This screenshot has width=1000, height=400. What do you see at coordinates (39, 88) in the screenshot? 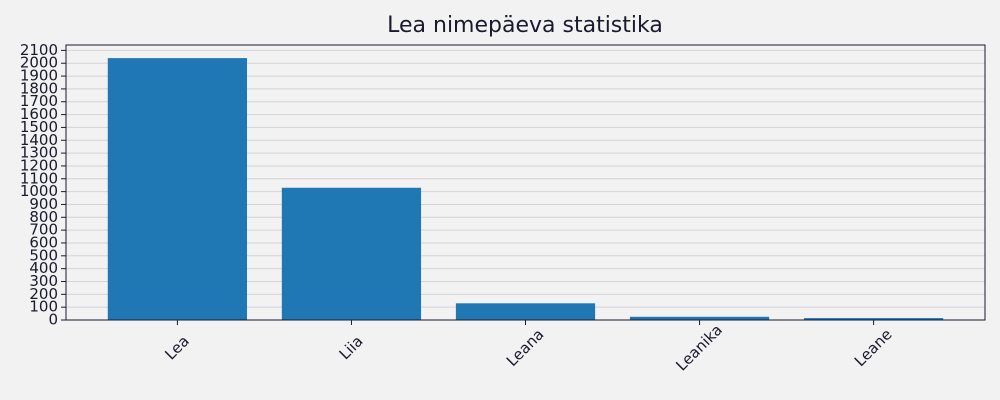
I see `y-tick-label: 1800` at bounding box center [39, 88].